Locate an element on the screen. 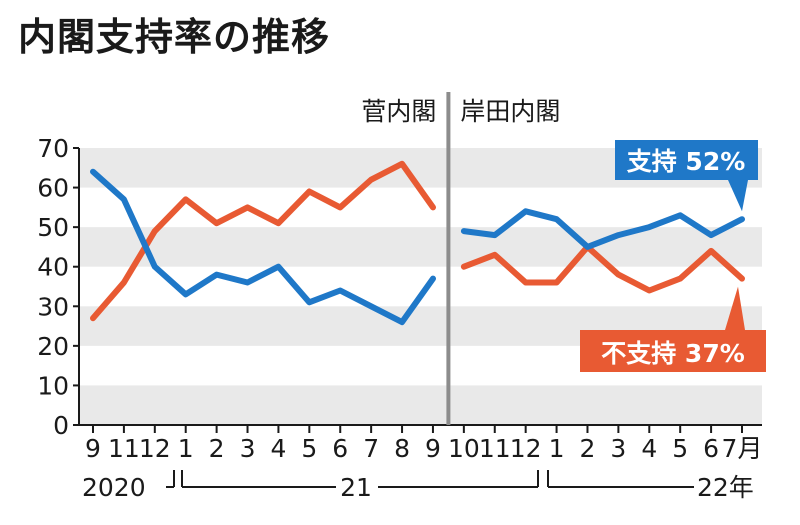 The image size is (800, 525). year-label: 21 is located at coordinates (356, 487).